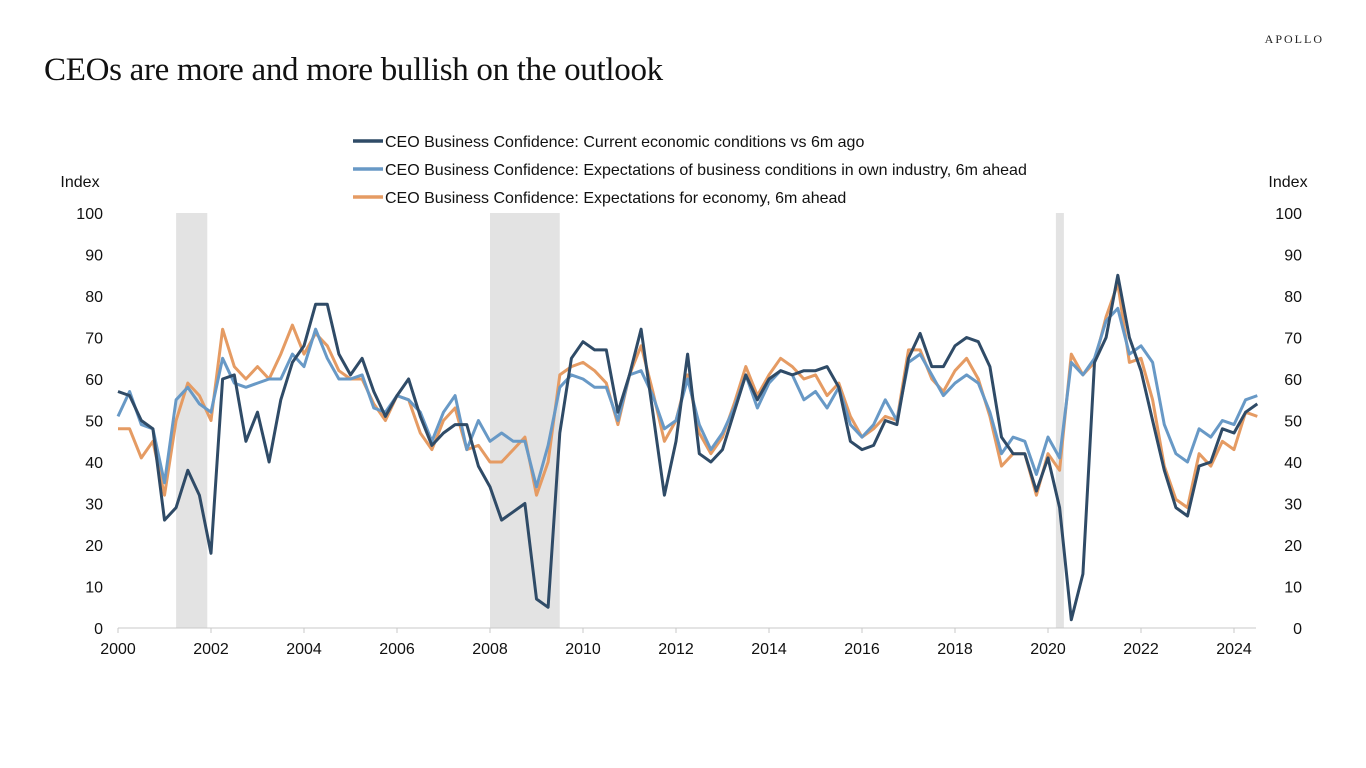 This screenshot has width=1366, height=768. What do you see at coordinates (94, 297) in the screenshot?
I see `y-tick-label-left: 80` at bounding box center [94, 297].